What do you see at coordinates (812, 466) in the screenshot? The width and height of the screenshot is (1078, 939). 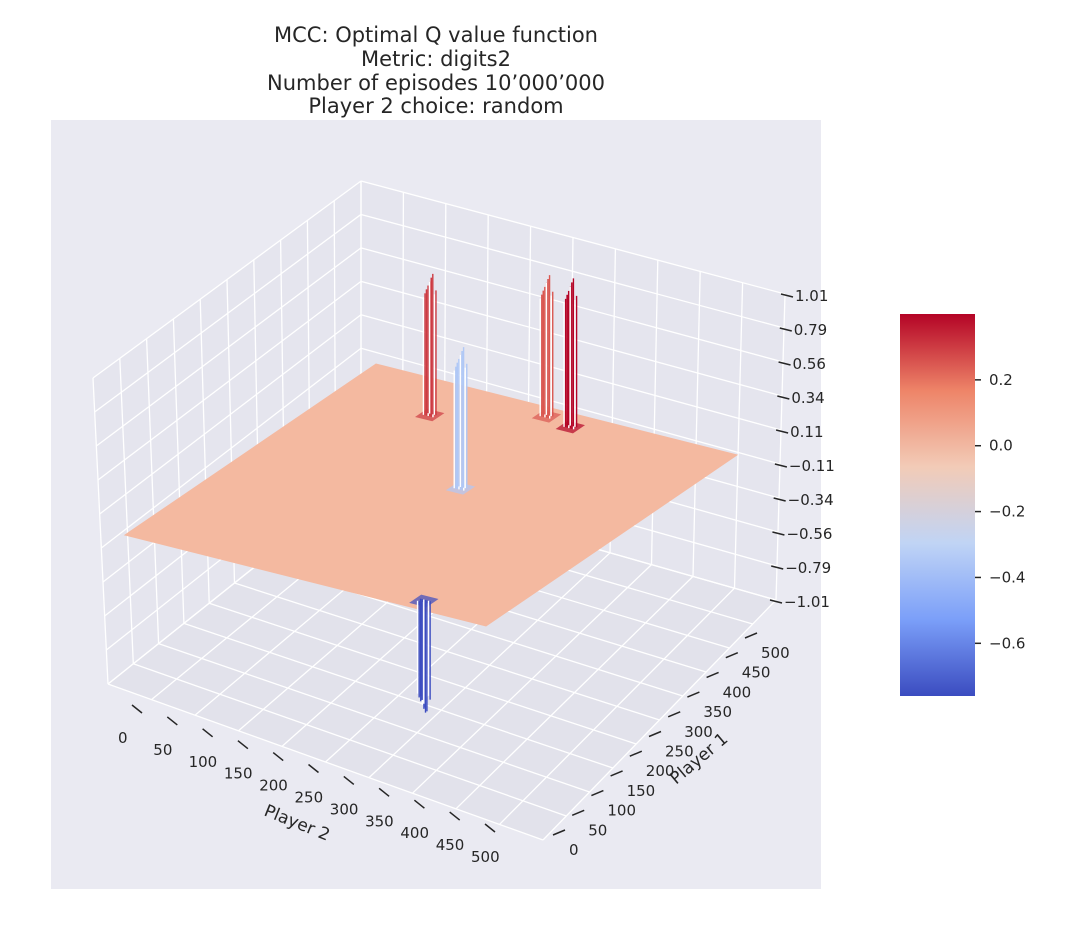 I see `z-tick-label: −0.11` at bounding box center [812, 466].